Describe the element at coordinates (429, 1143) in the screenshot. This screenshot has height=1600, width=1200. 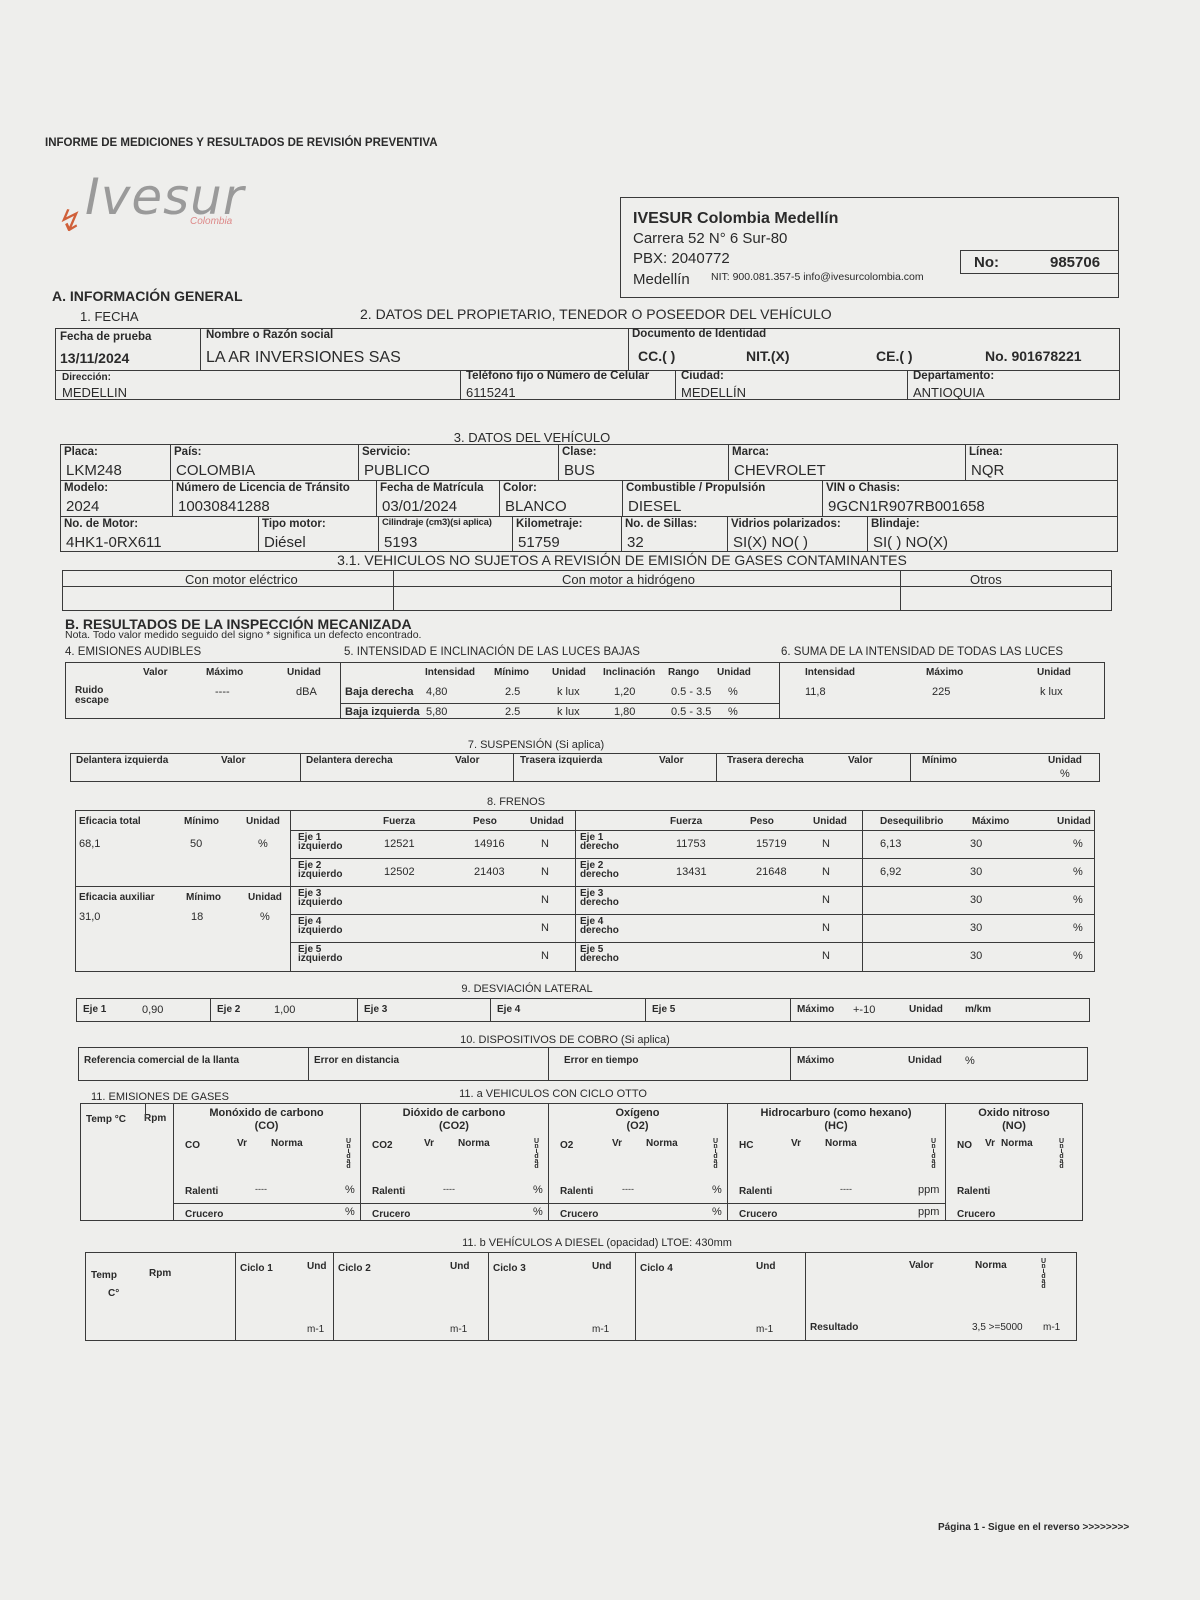
I see `gas-vr: Vr` at that location.